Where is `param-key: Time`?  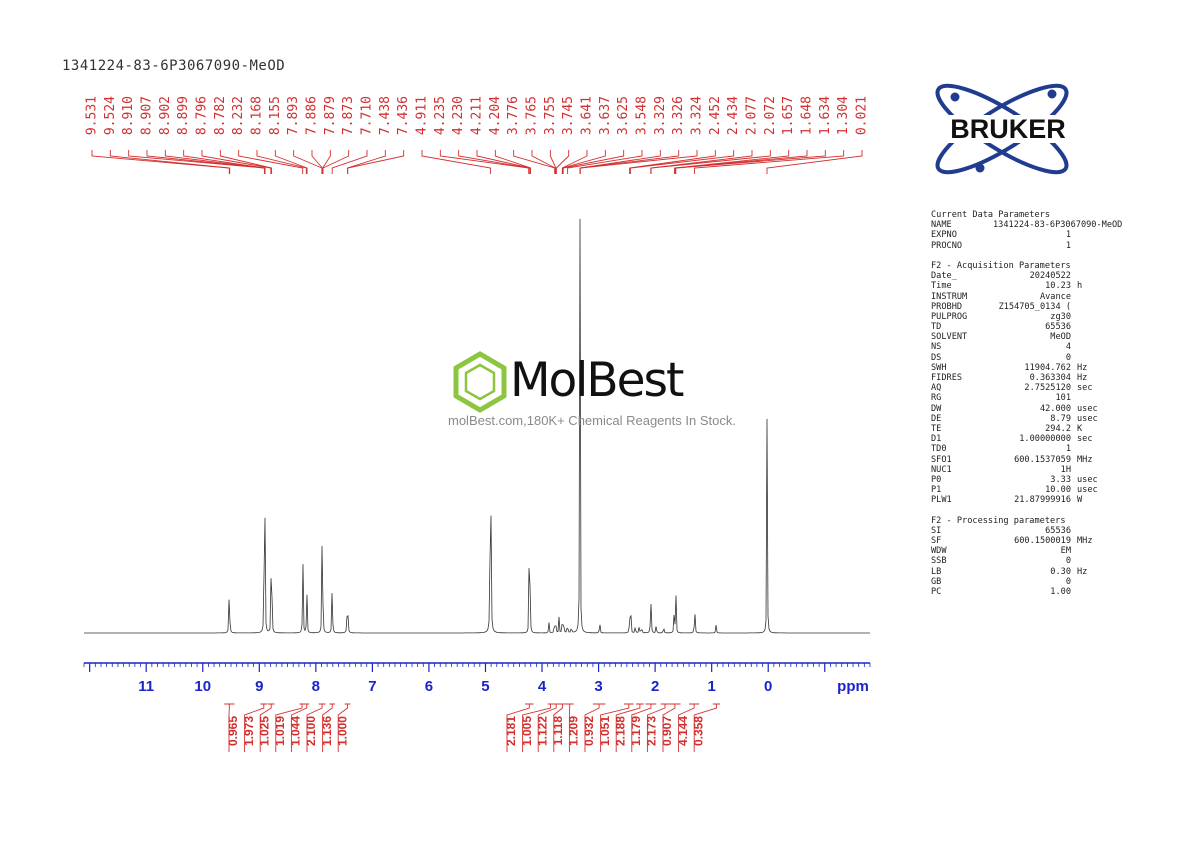 param-key: Time is located at coordinates (941, 286).